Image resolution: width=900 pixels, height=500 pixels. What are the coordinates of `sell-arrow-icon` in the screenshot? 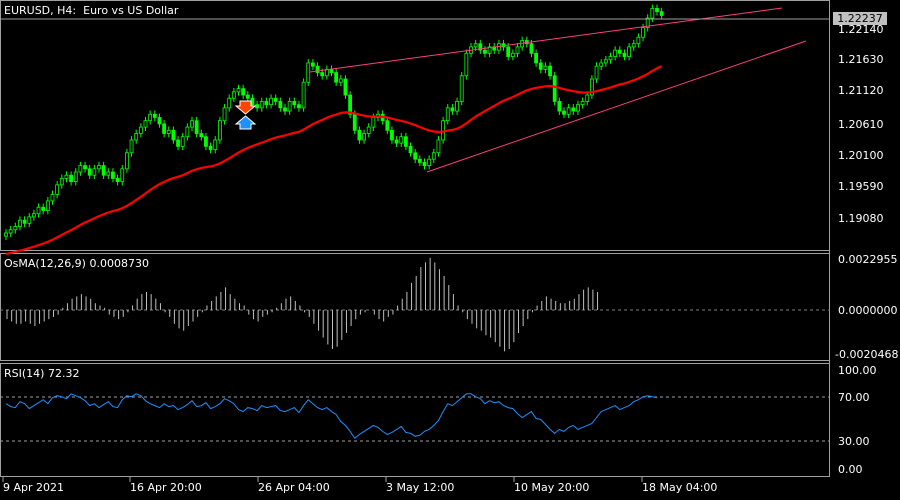 It's located at (245, 107).